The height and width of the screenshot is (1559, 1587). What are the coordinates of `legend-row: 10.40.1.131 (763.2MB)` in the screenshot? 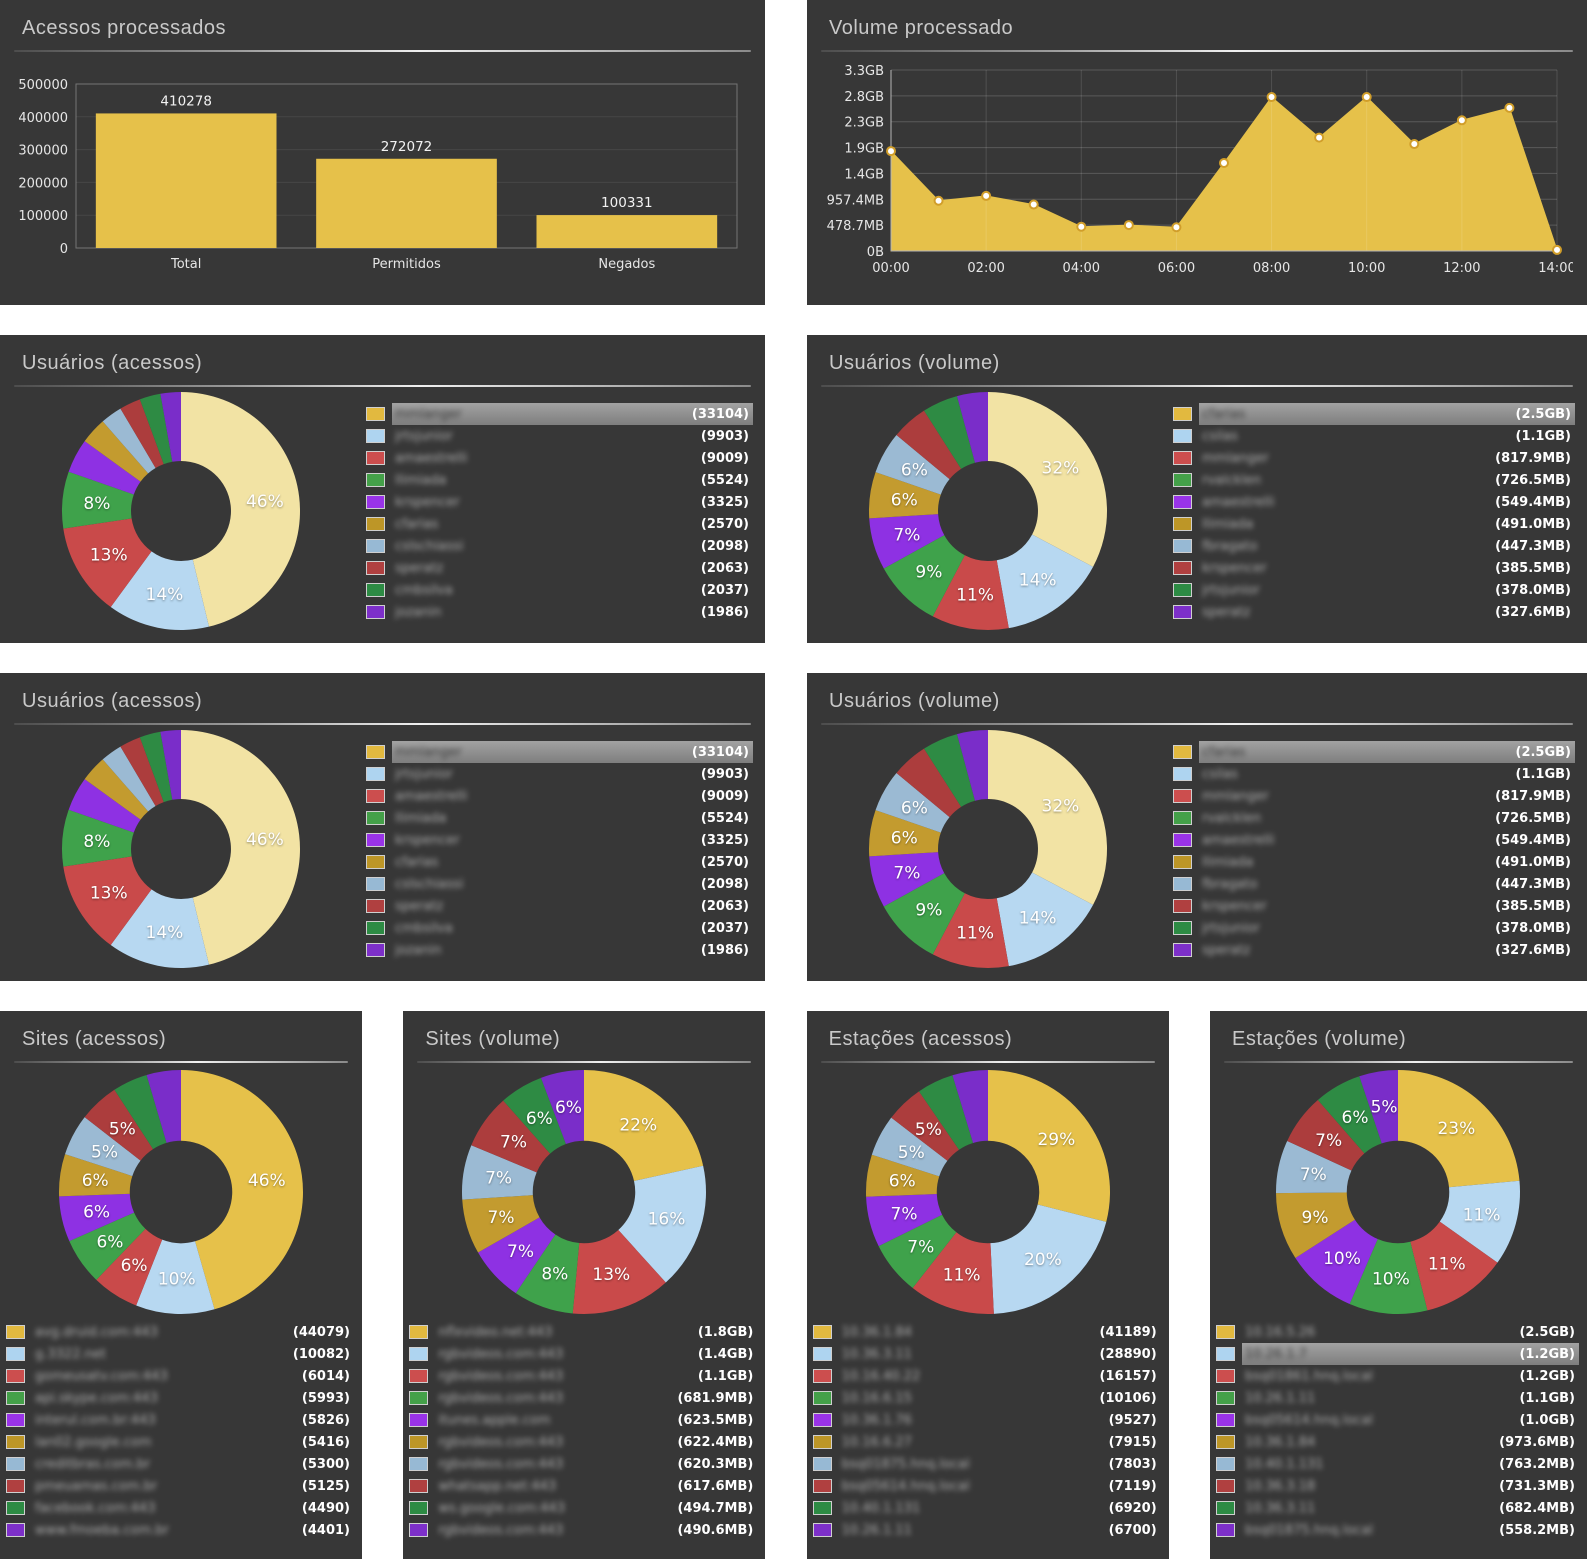 It's located at (1397, 1464).